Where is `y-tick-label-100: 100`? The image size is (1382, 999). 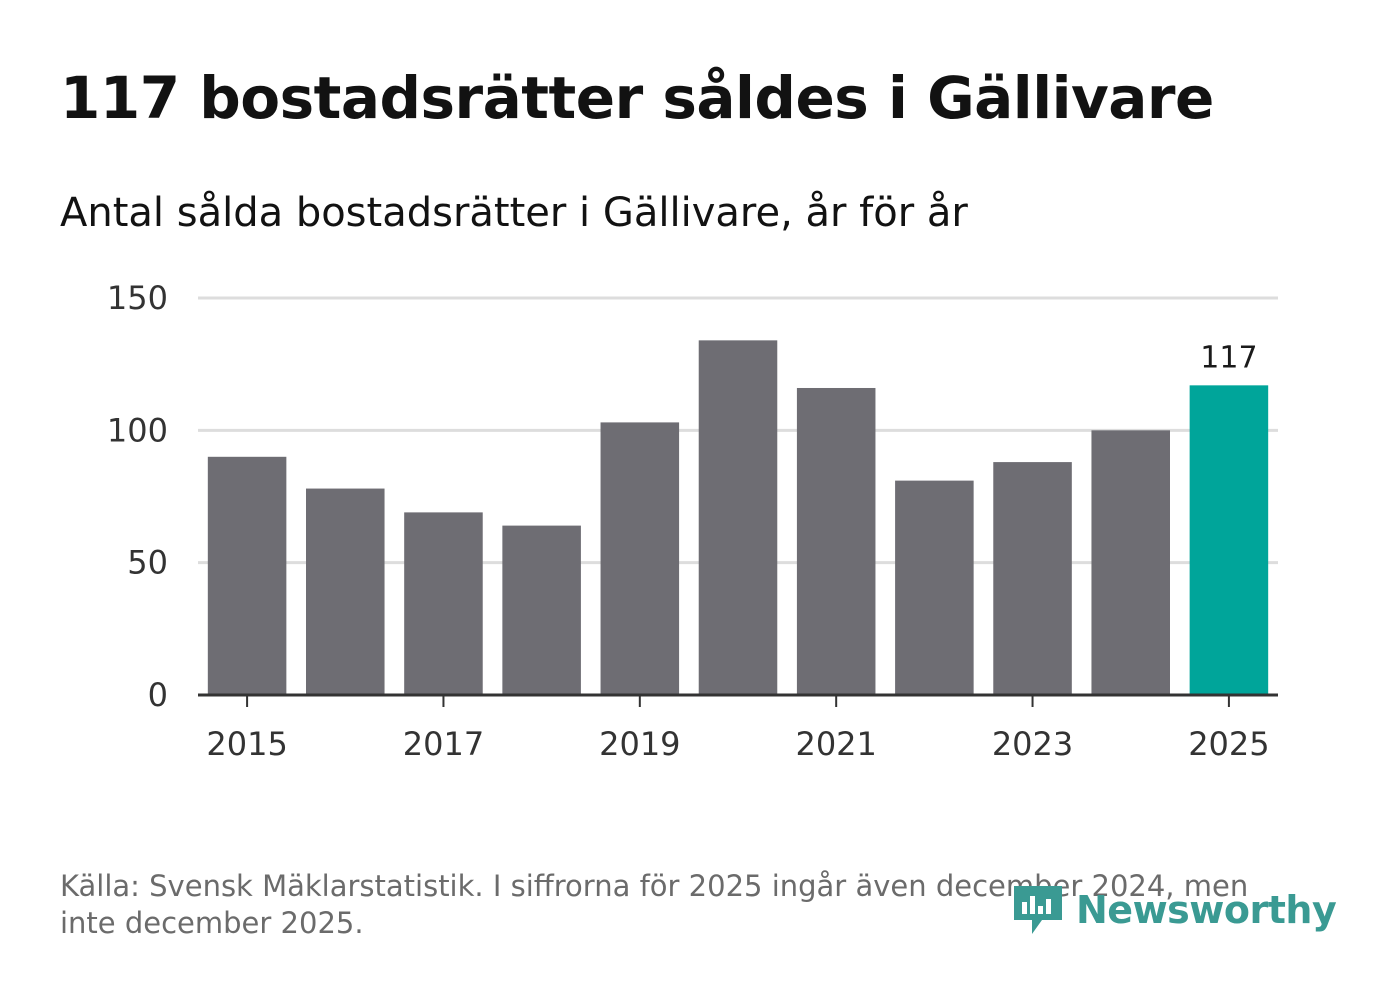
y-tick-label-100: 100 is located at coordinates (137, 430).